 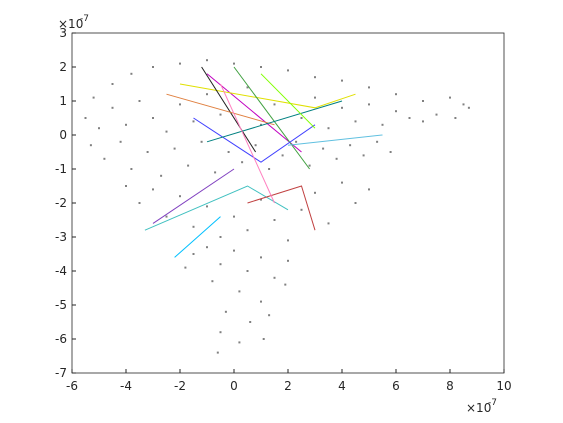 I want to click on x-tick-label: 10, so click(x=503, y=386).